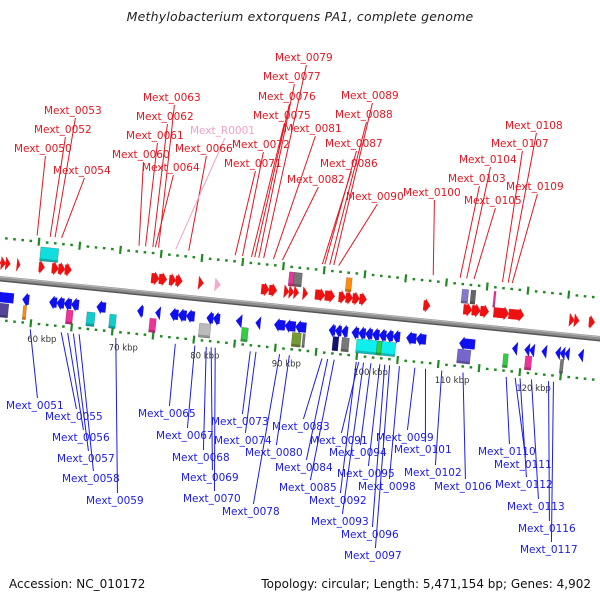 The height and width of the screenshot is (600, 600). What do you see at coordinates (387, 487) in the screenshot?
I see `reverse-gene-label: Mext_0098` at bounding box center [387, 487].